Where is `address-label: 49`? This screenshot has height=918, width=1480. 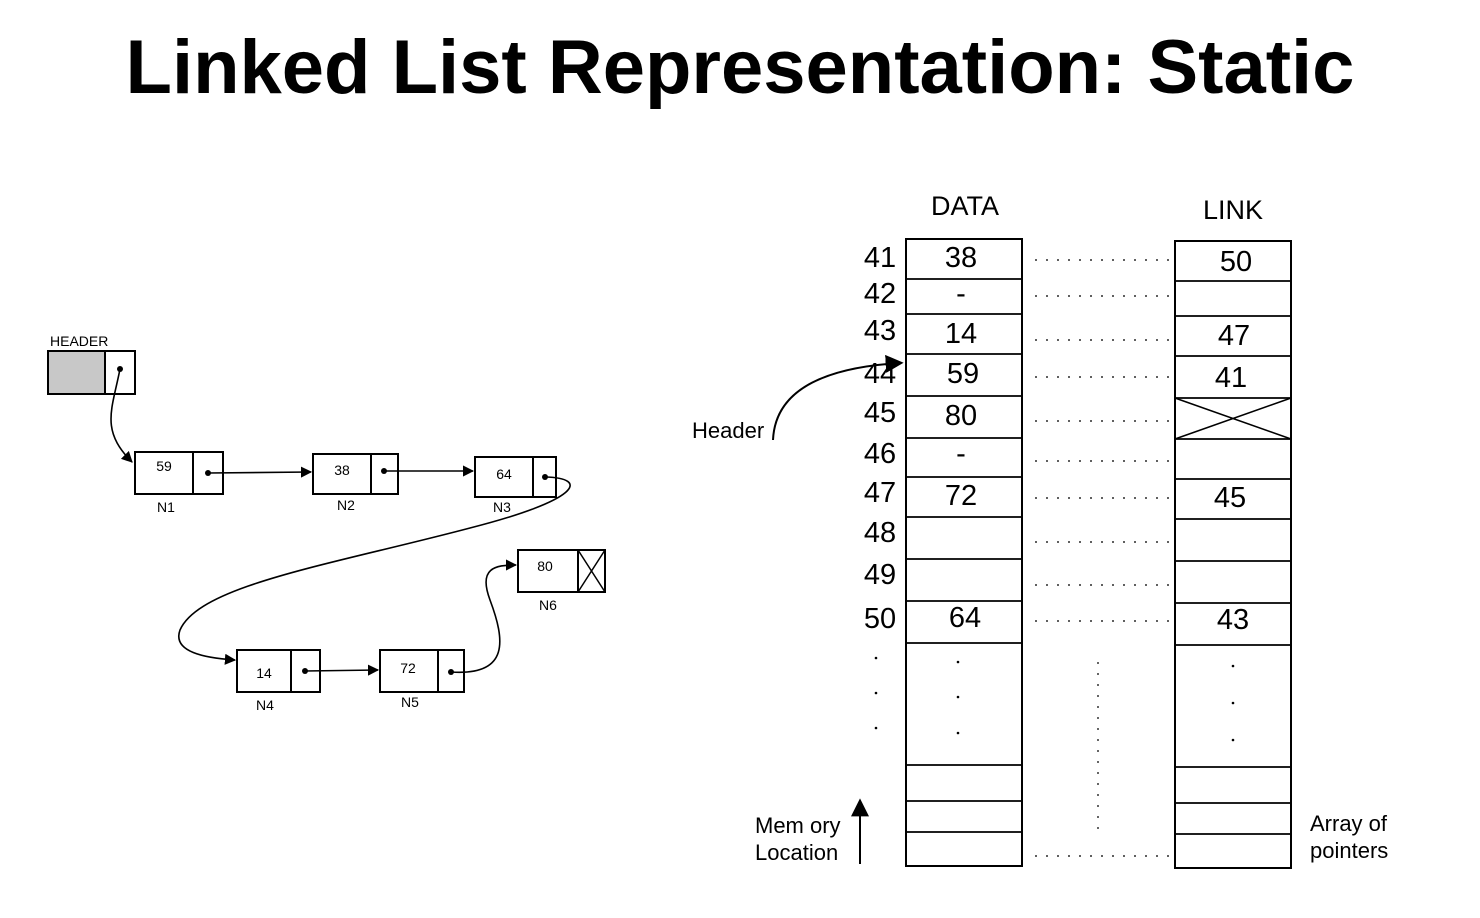 address-label: 49 is located at coordinates (880, 575).